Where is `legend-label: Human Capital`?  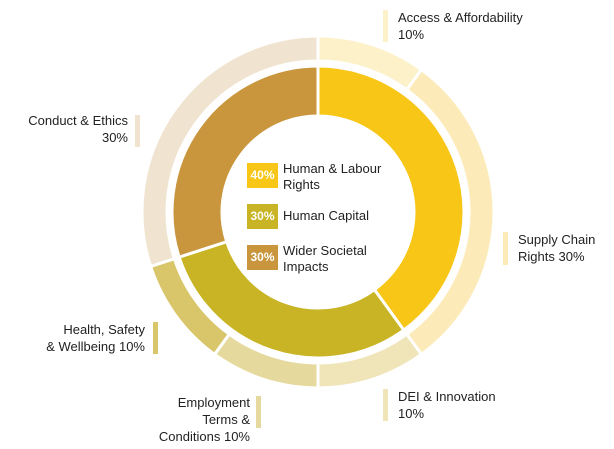 legend-label: Human Capital is located at coordinates (326, 215).